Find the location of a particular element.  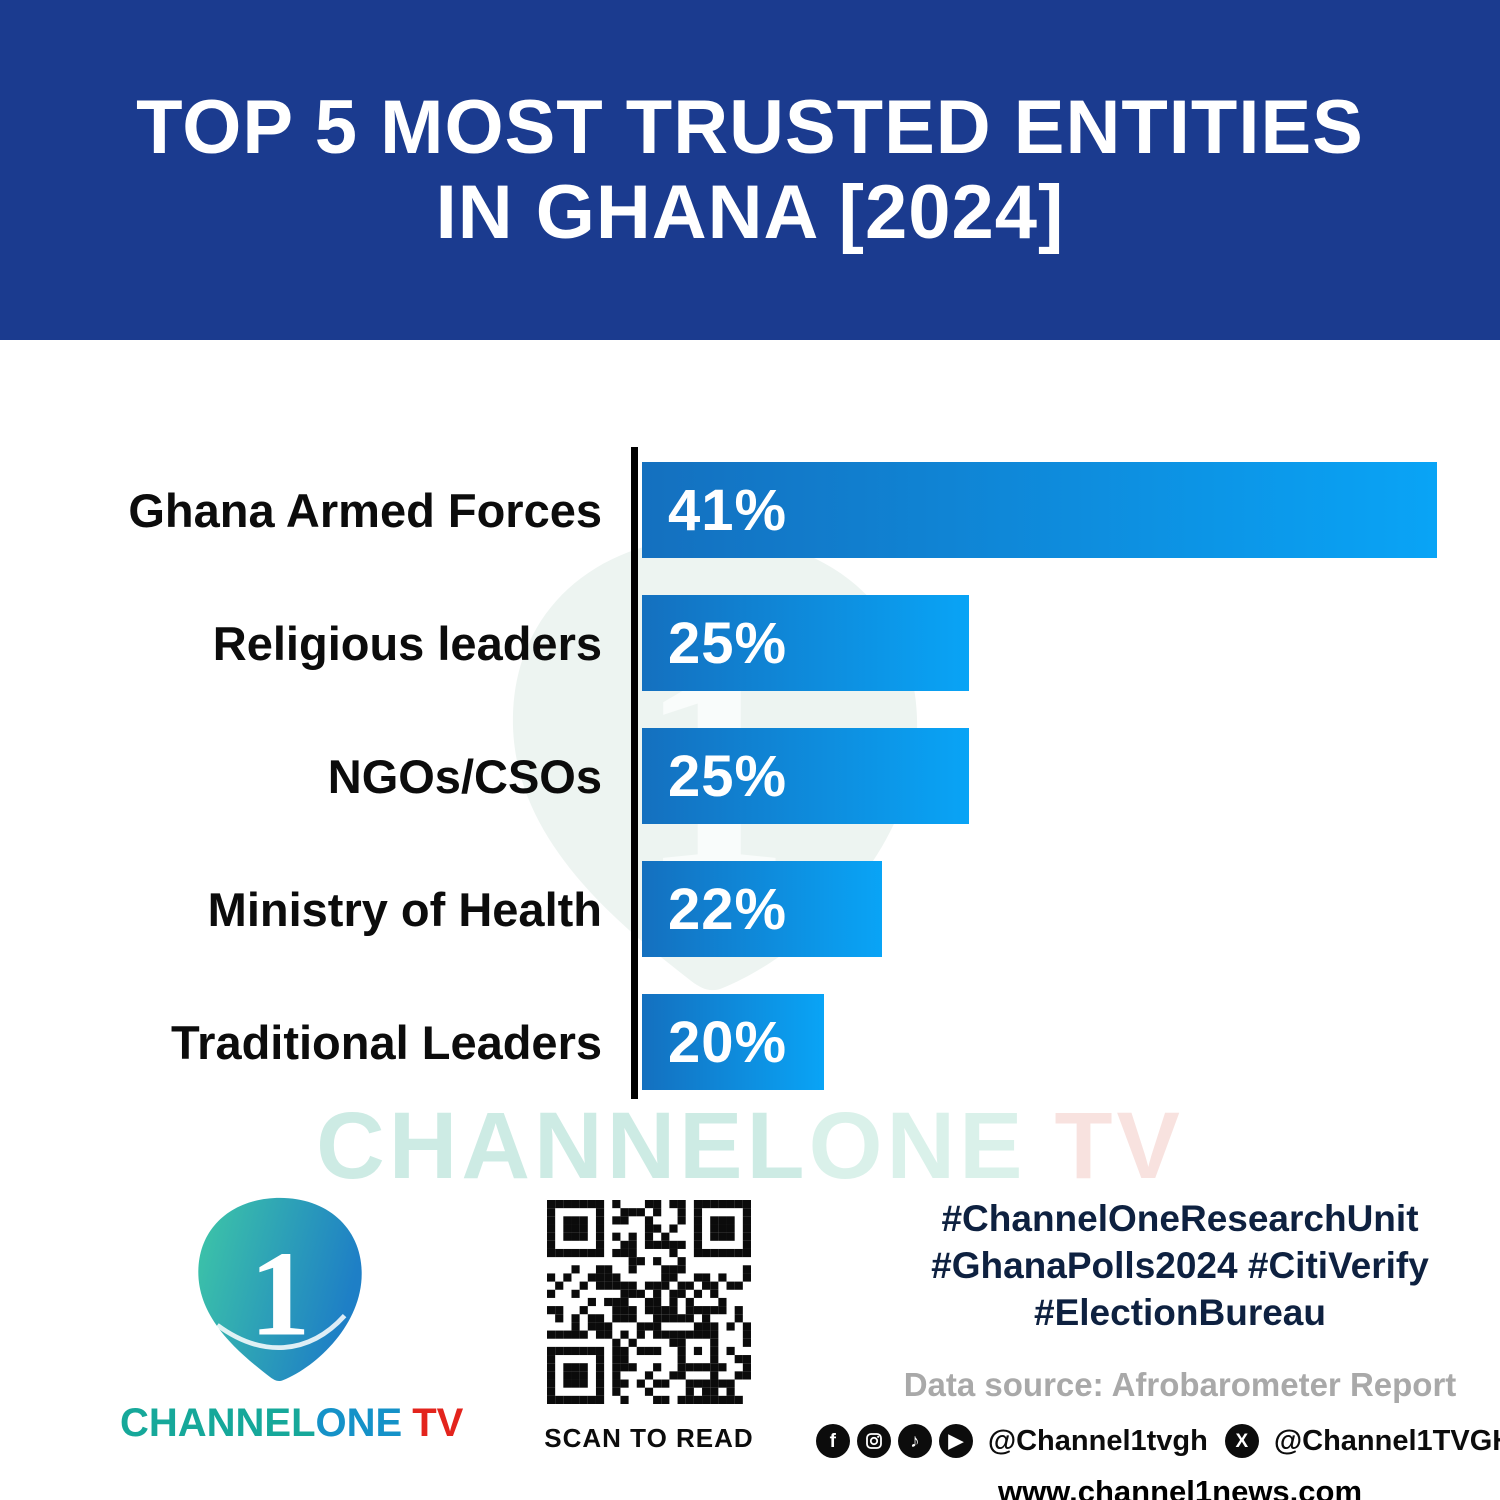

logo-mark-icon: 1 is located at coordinates (280, 1289).